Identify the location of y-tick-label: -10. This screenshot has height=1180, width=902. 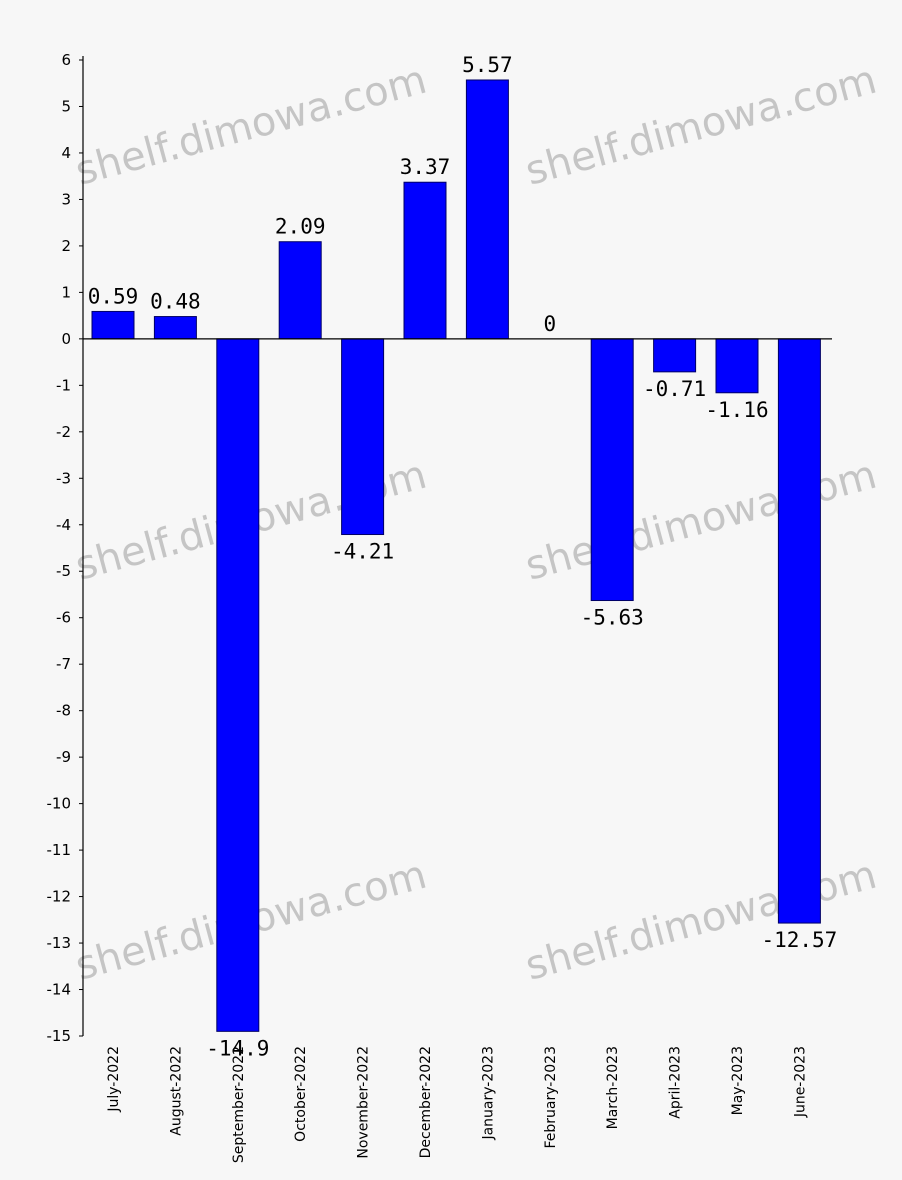
(59, 804).